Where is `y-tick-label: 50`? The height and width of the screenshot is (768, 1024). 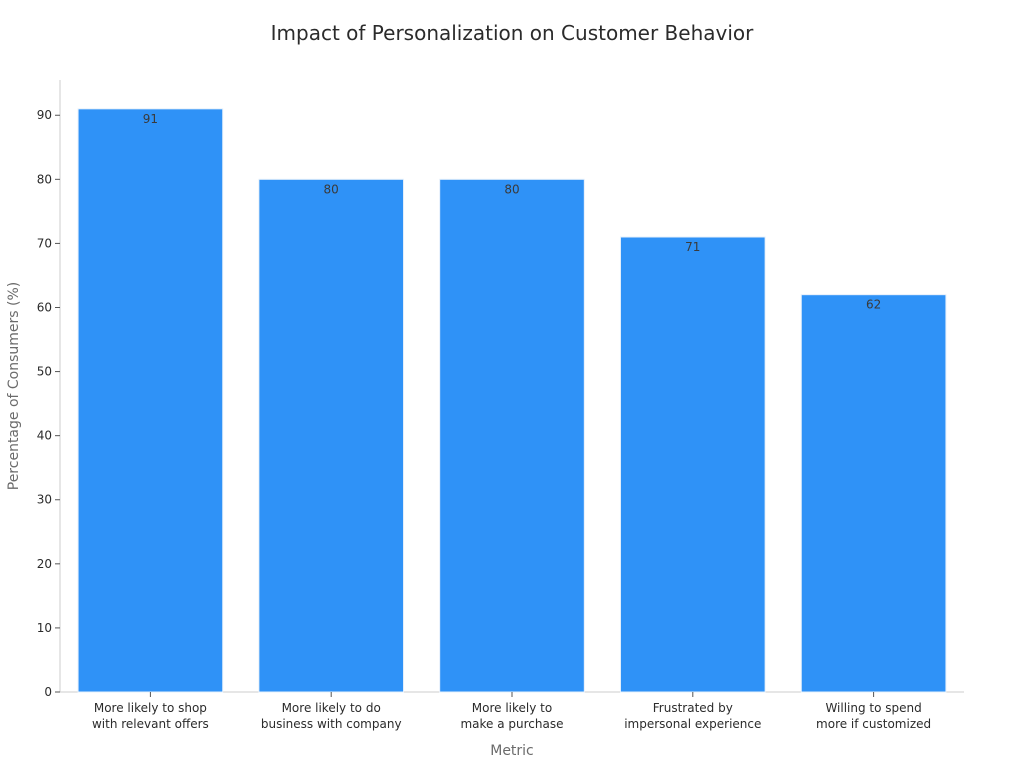 y-tick-label: 50 is located at coordinates (44, 372).